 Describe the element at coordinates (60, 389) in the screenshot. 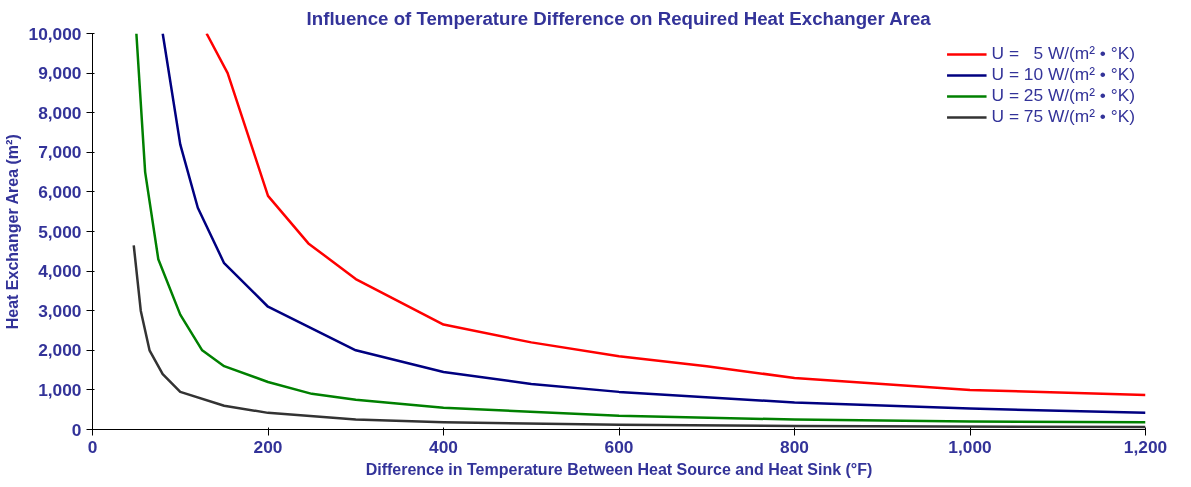

I see `y-tick-label: 1,000` at that location.